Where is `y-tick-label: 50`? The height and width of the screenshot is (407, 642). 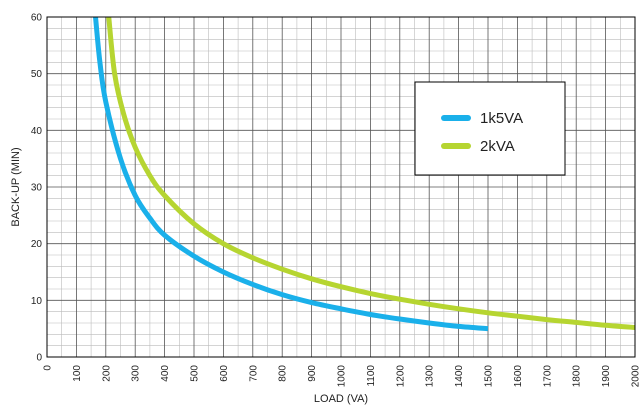
y-tick-label: 50 is located at coordinates (37, 74).